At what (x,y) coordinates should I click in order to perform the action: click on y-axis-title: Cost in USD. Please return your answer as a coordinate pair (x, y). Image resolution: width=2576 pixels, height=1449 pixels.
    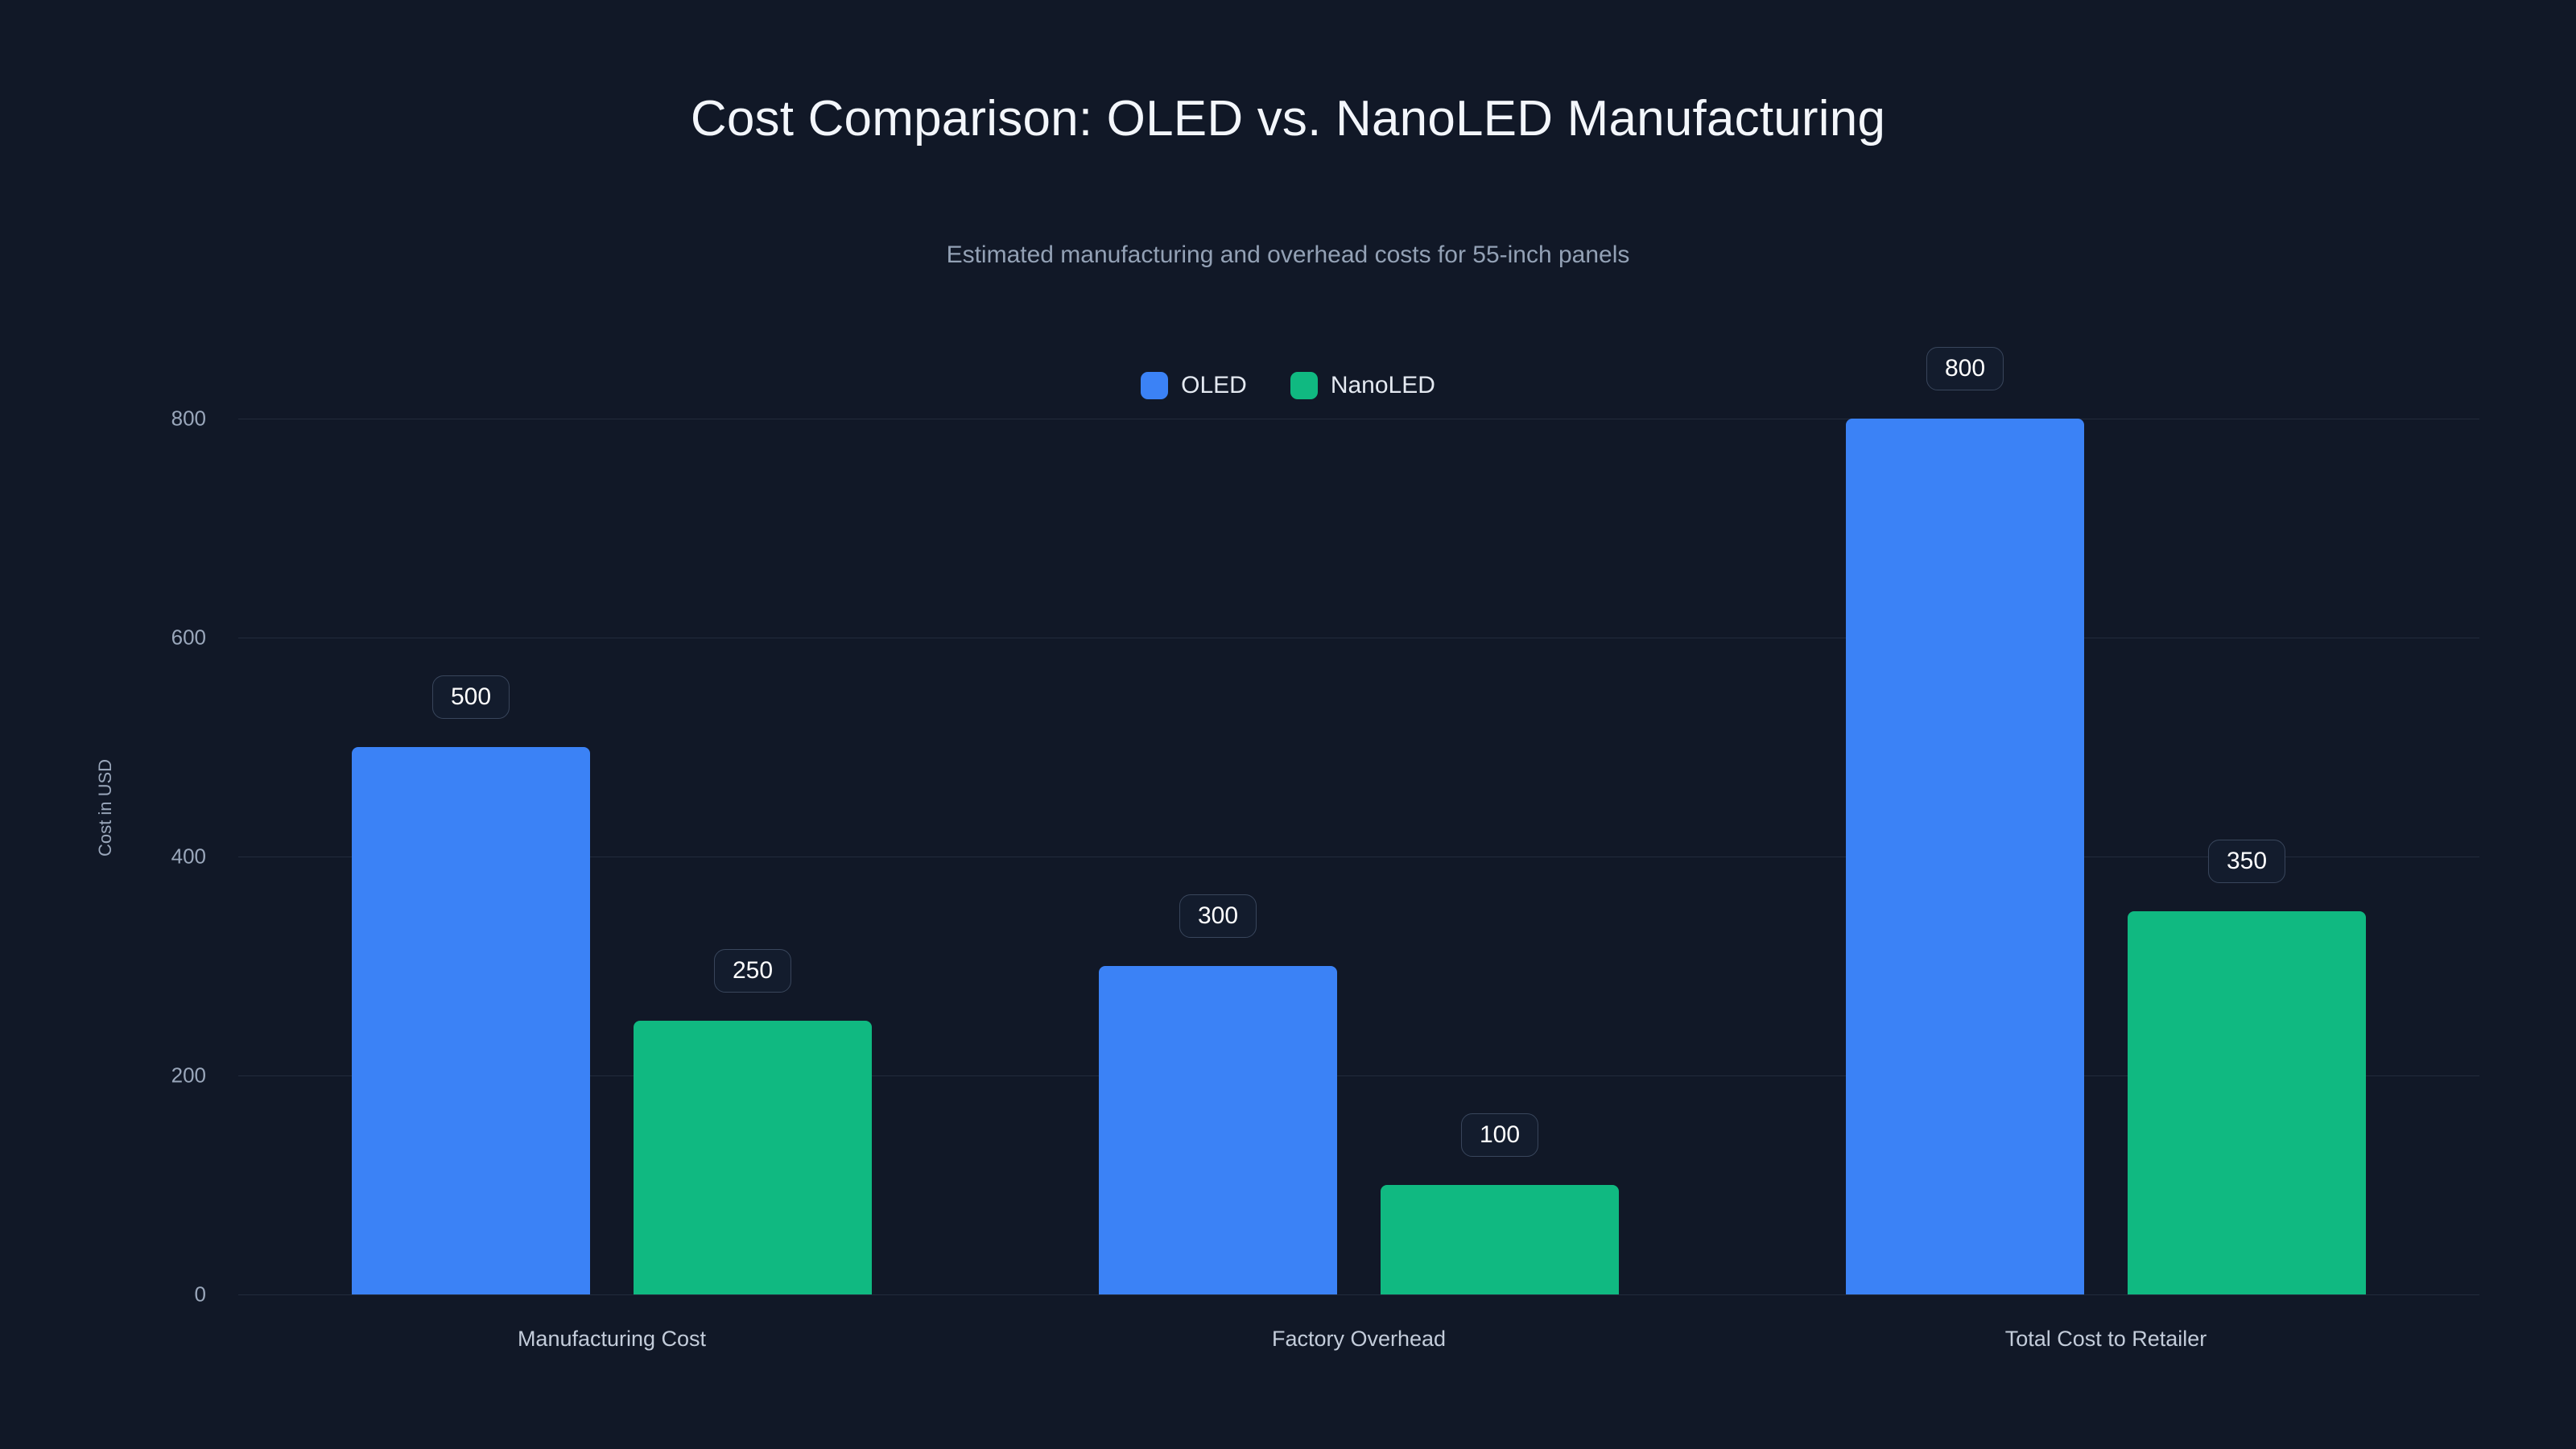
    Looking at the image, I should click on (105, 807).